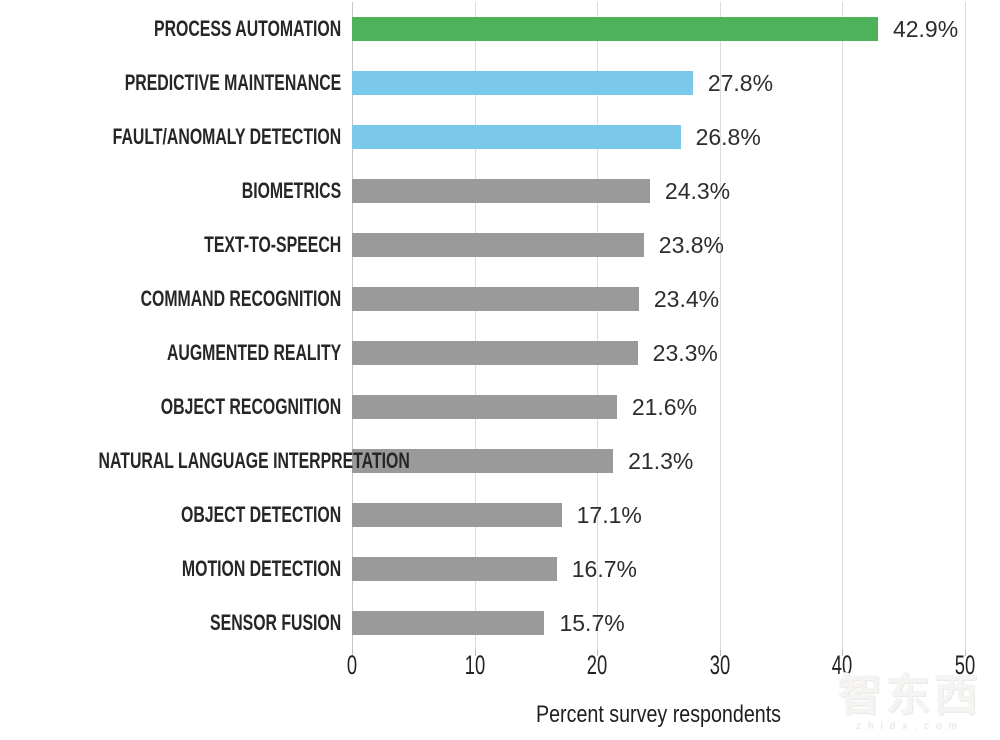 Image resolution: width=1000 pixels, height=740 pixels. I want to click on category-label: OBJECT DETECTION, so click(261, 514).